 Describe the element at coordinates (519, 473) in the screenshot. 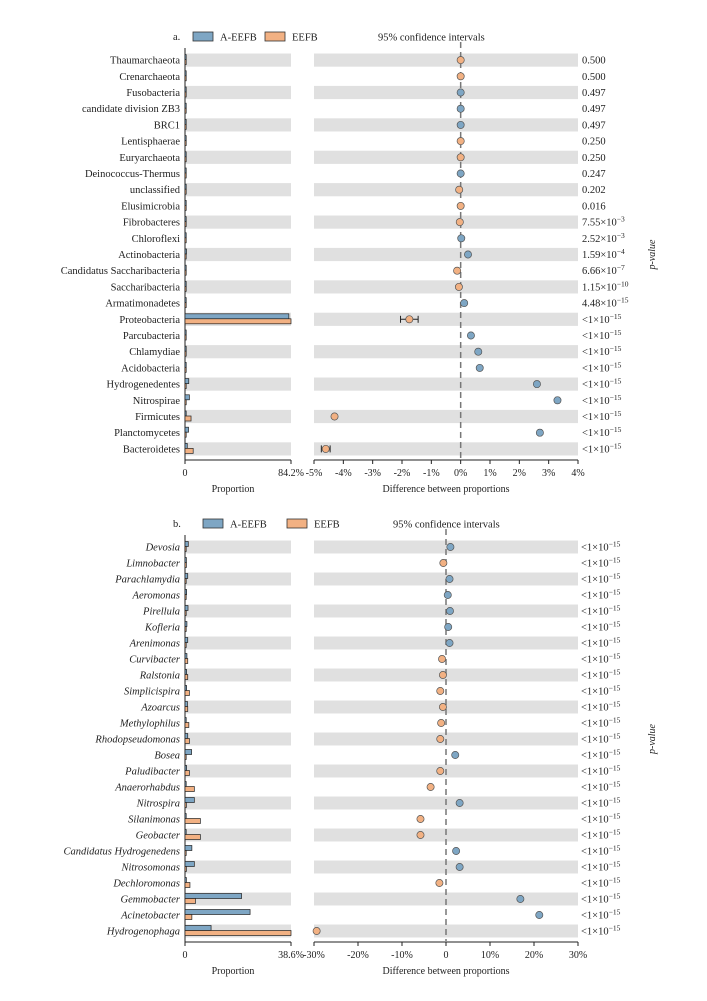

I see `right-axis-tick-label: 2%` at that location.